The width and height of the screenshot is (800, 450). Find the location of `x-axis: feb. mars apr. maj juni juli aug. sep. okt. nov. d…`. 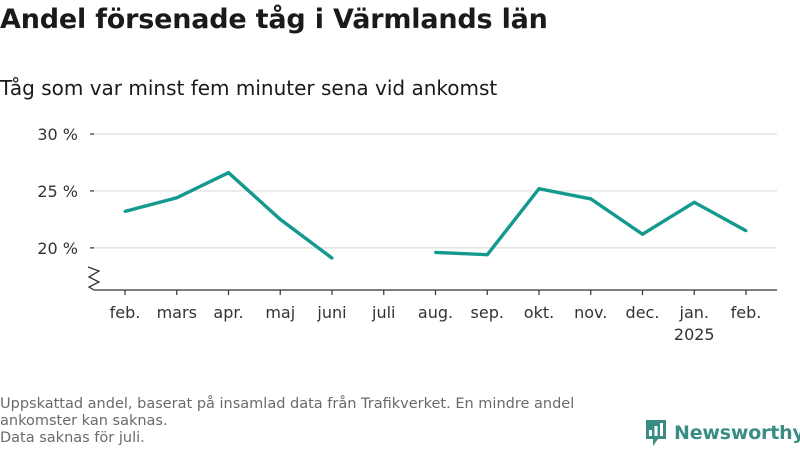

x-axis: feb. mars apr. maj juni juli aug. sep. okt. nov. d… is located at coordinates (435, 316).